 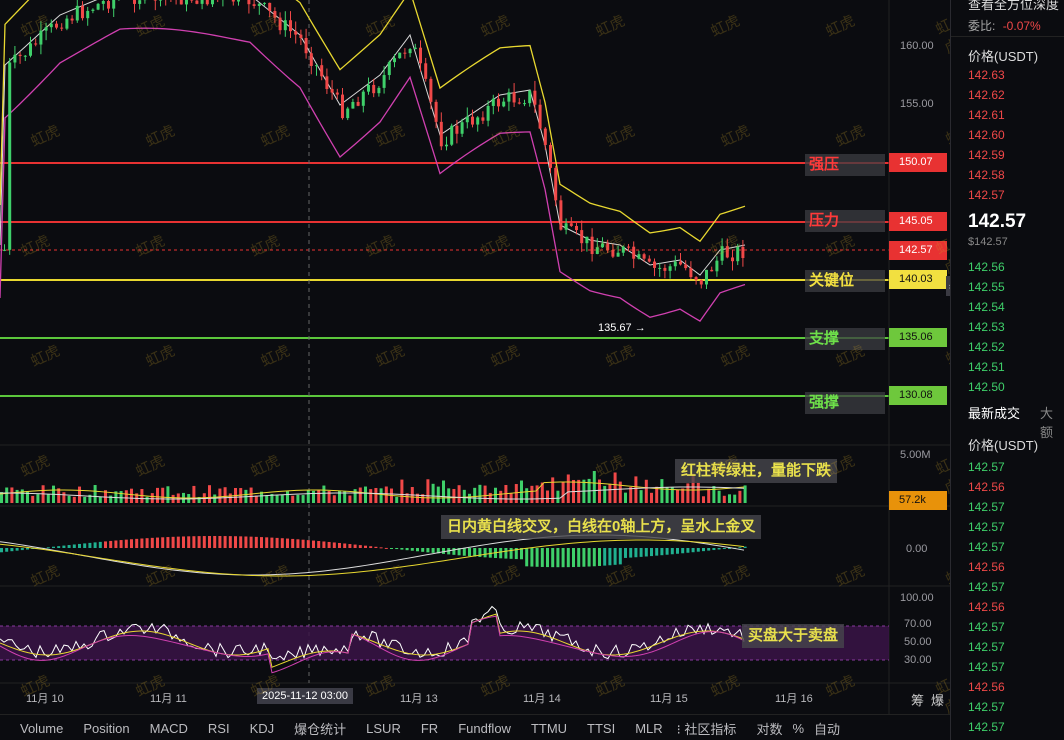 I want to click on price-tag-150: 150.07, so click(x=918, y=162).